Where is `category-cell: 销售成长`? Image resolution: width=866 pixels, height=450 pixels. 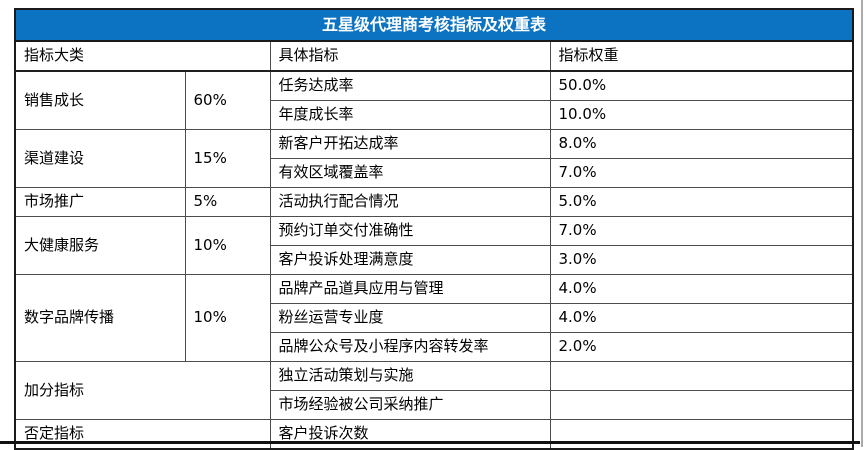 category-cell: 销售成长 is located at coordinates (100, 100).